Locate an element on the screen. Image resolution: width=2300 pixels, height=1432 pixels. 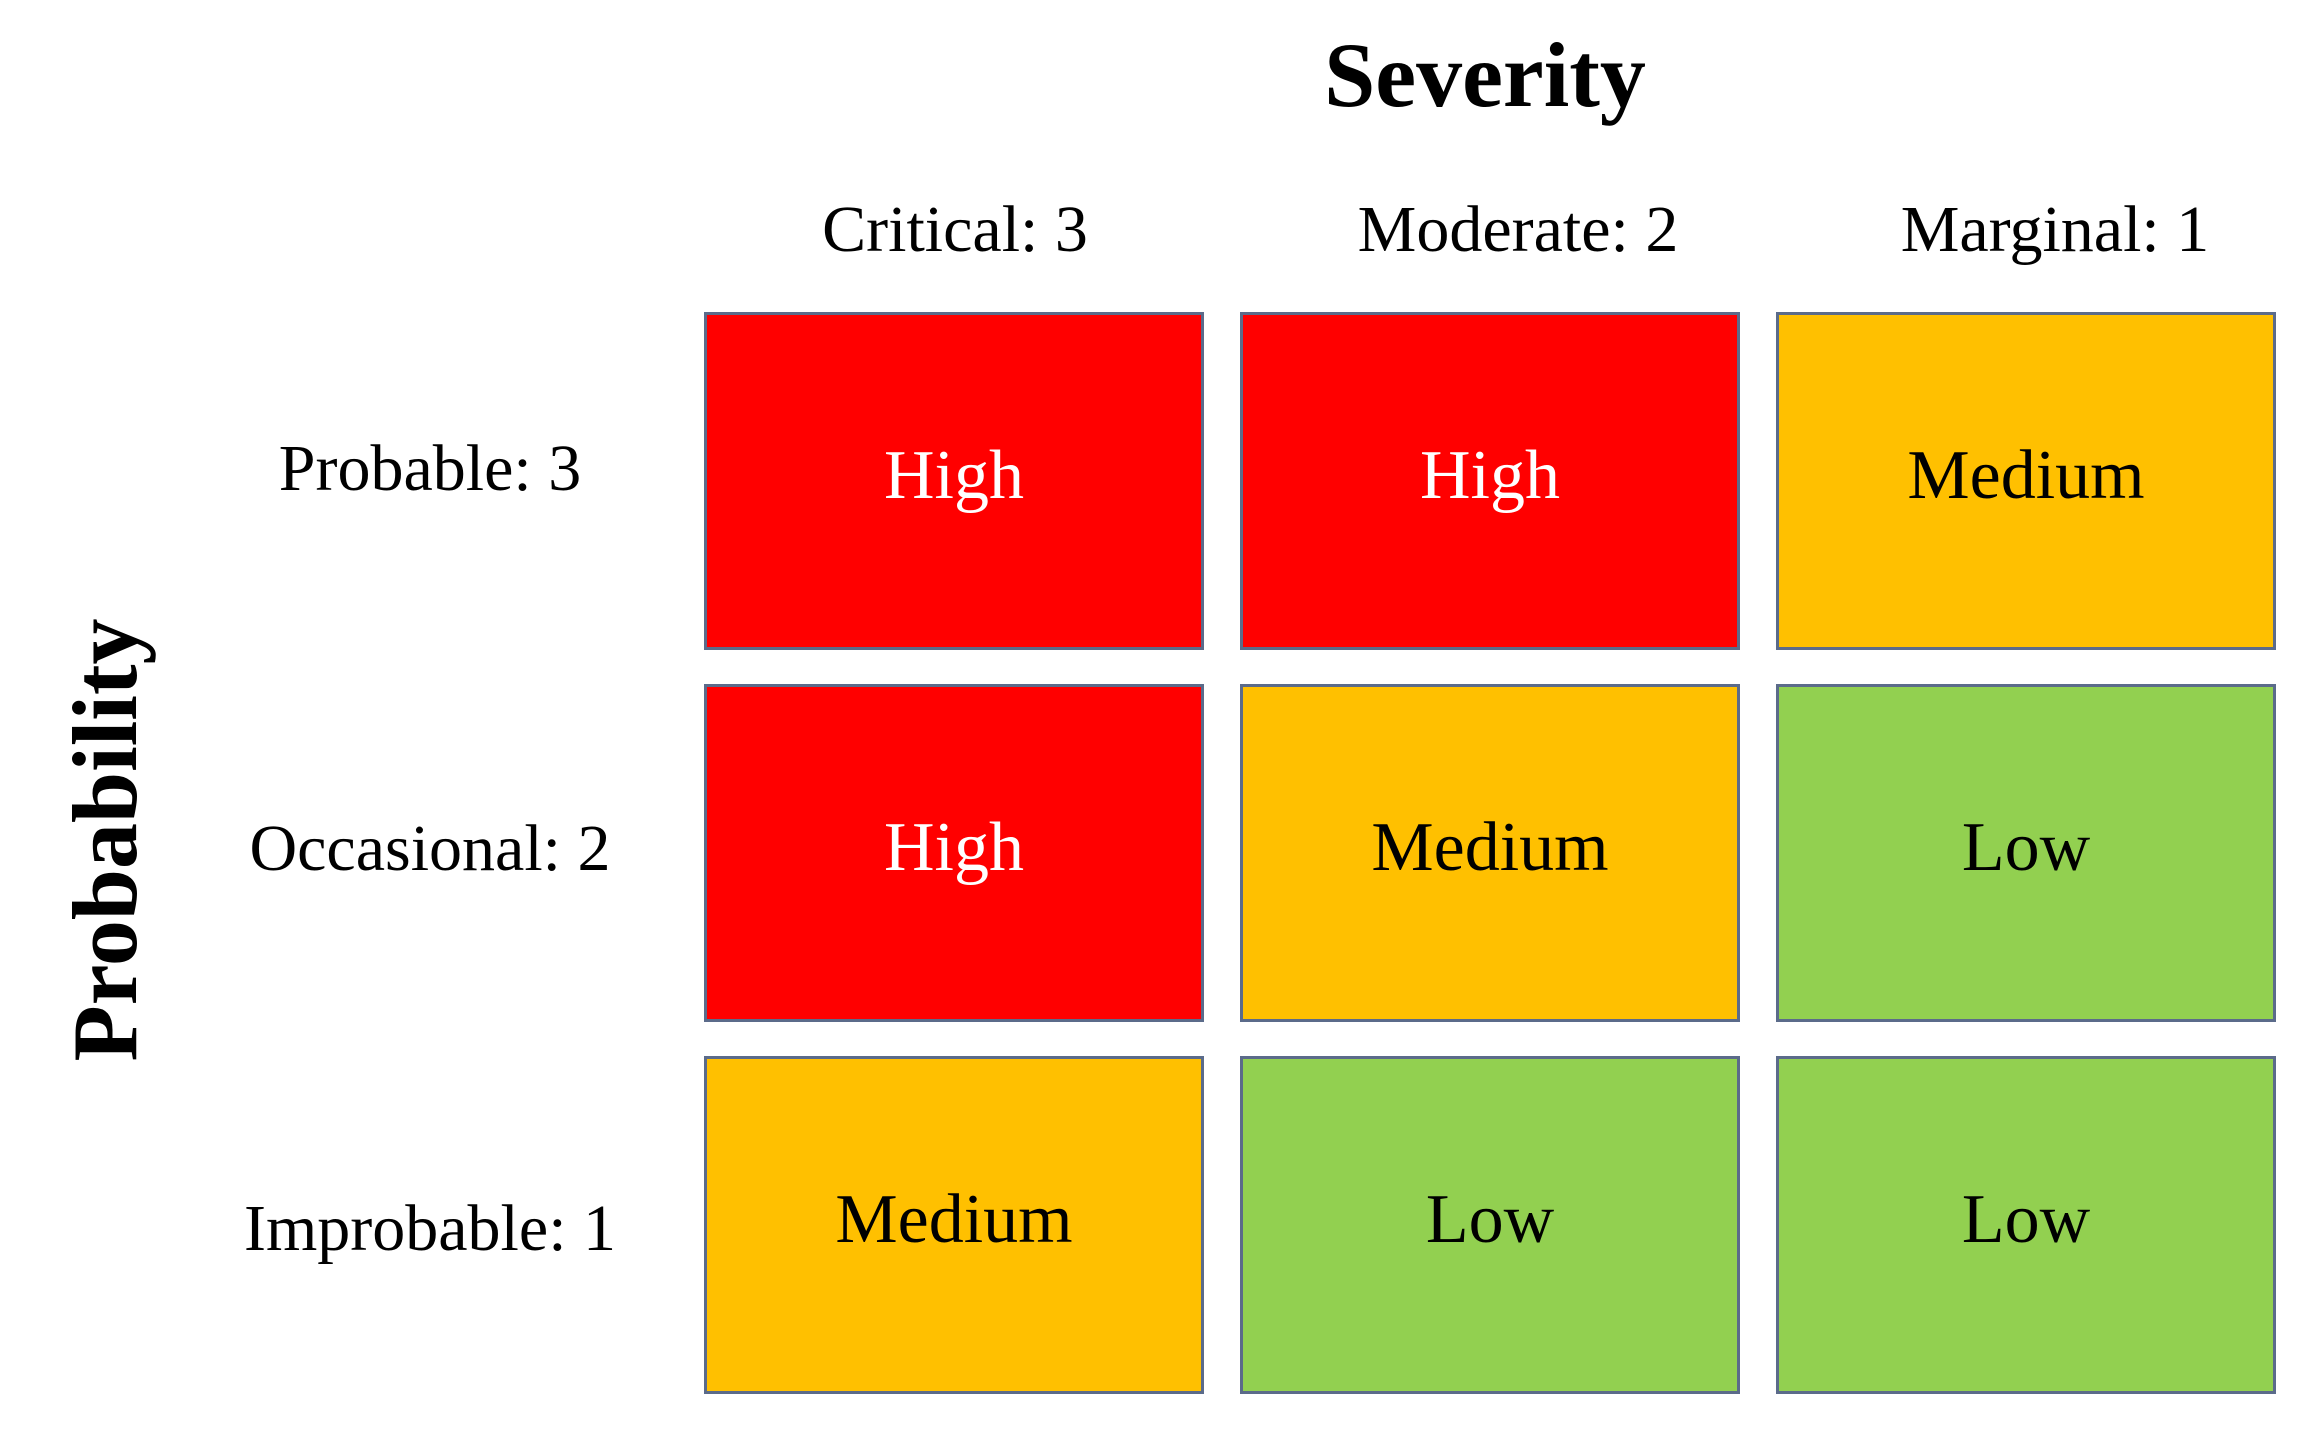
column-label-critical: Critical: 3 is located at coordinates (955, 229).